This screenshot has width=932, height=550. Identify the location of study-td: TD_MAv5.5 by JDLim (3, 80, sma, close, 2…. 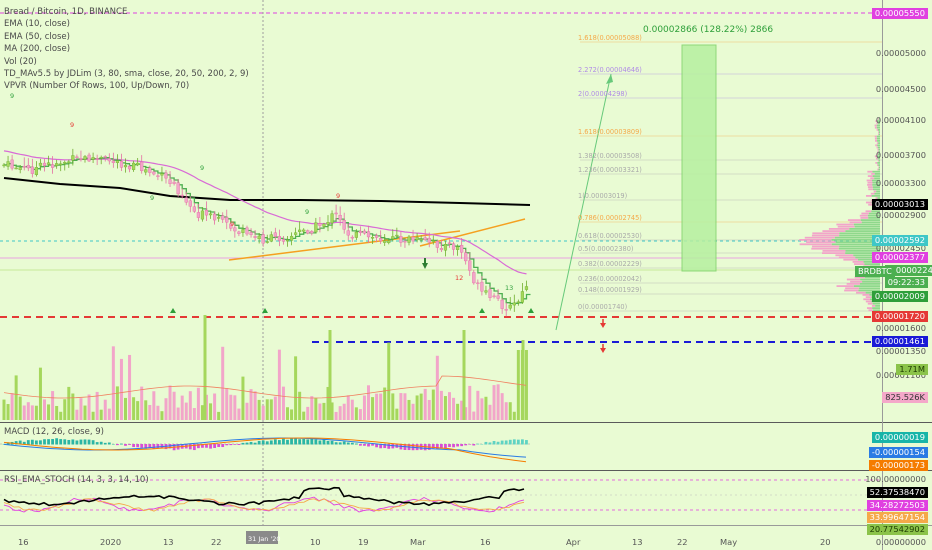
(126, 74).